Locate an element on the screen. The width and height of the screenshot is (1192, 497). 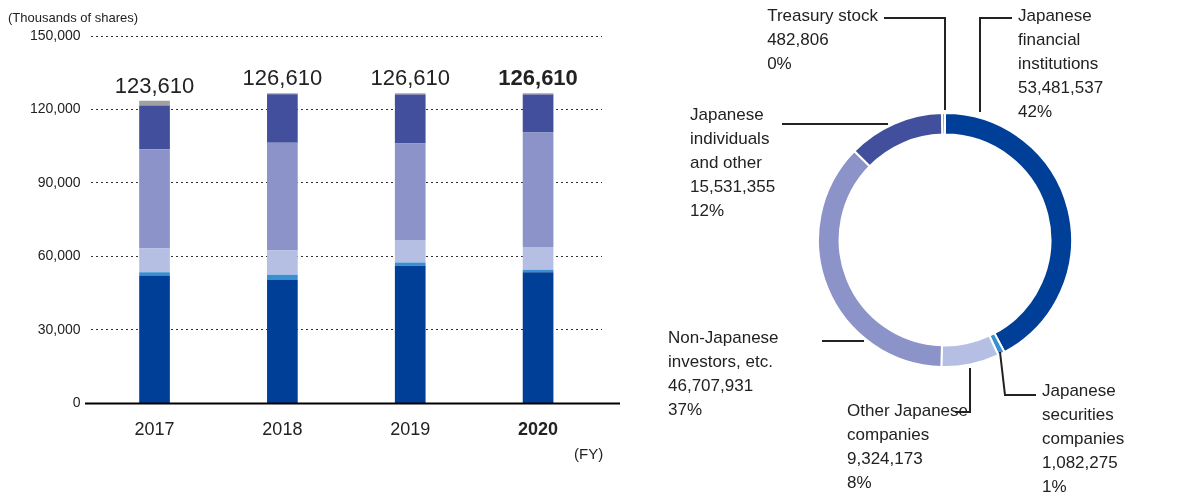
data-label: 9,324,173 8% is located at coordinates (885, 471).